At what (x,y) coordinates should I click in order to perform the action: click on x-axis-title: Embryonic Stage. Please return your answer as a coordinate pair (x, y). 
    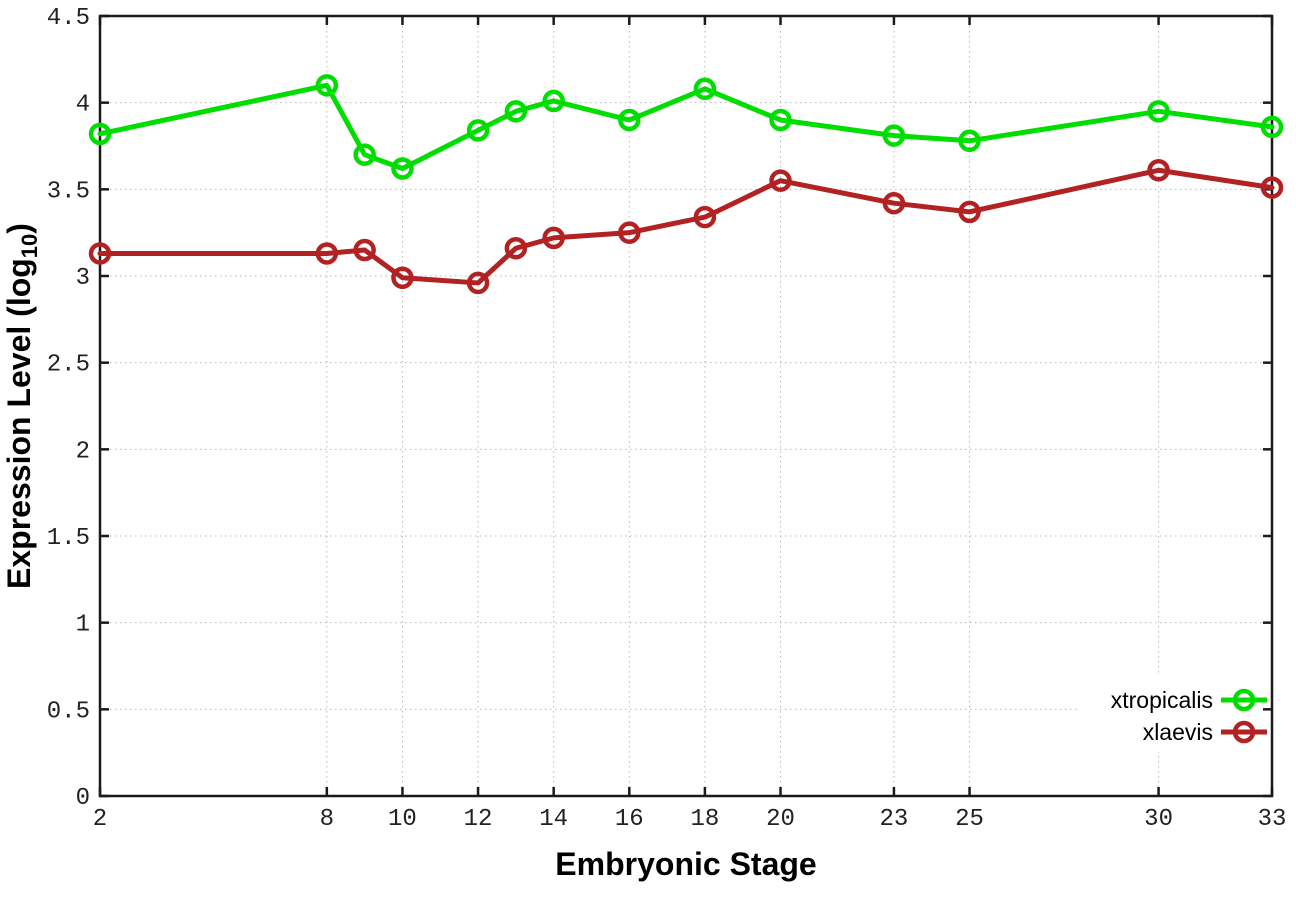
    Looking at the image, I should click on (686, 864).